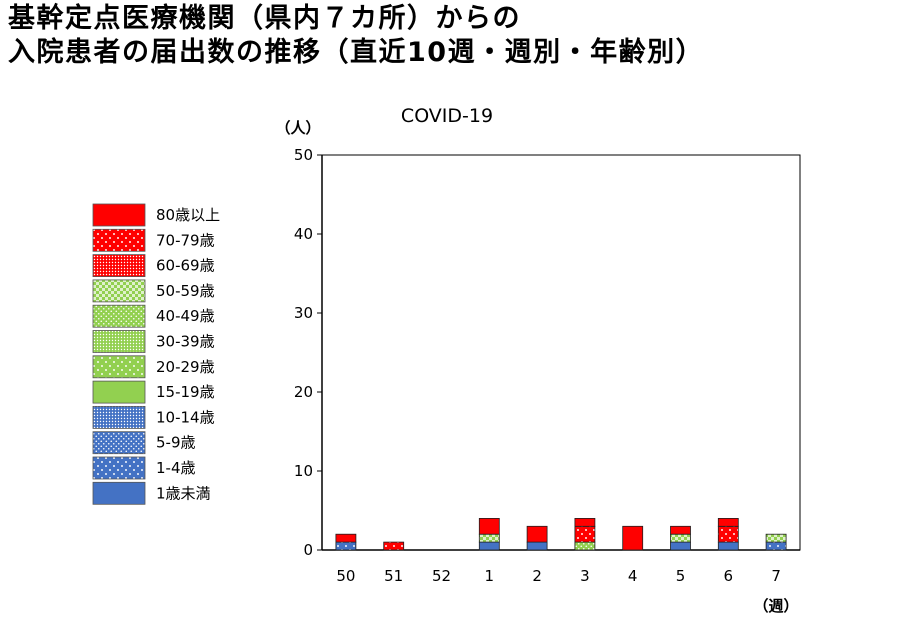  What do you see at coordinates (303, 392) in the screenshot?
I see `y-tick-label: 20` at bounding box center [303, 392].